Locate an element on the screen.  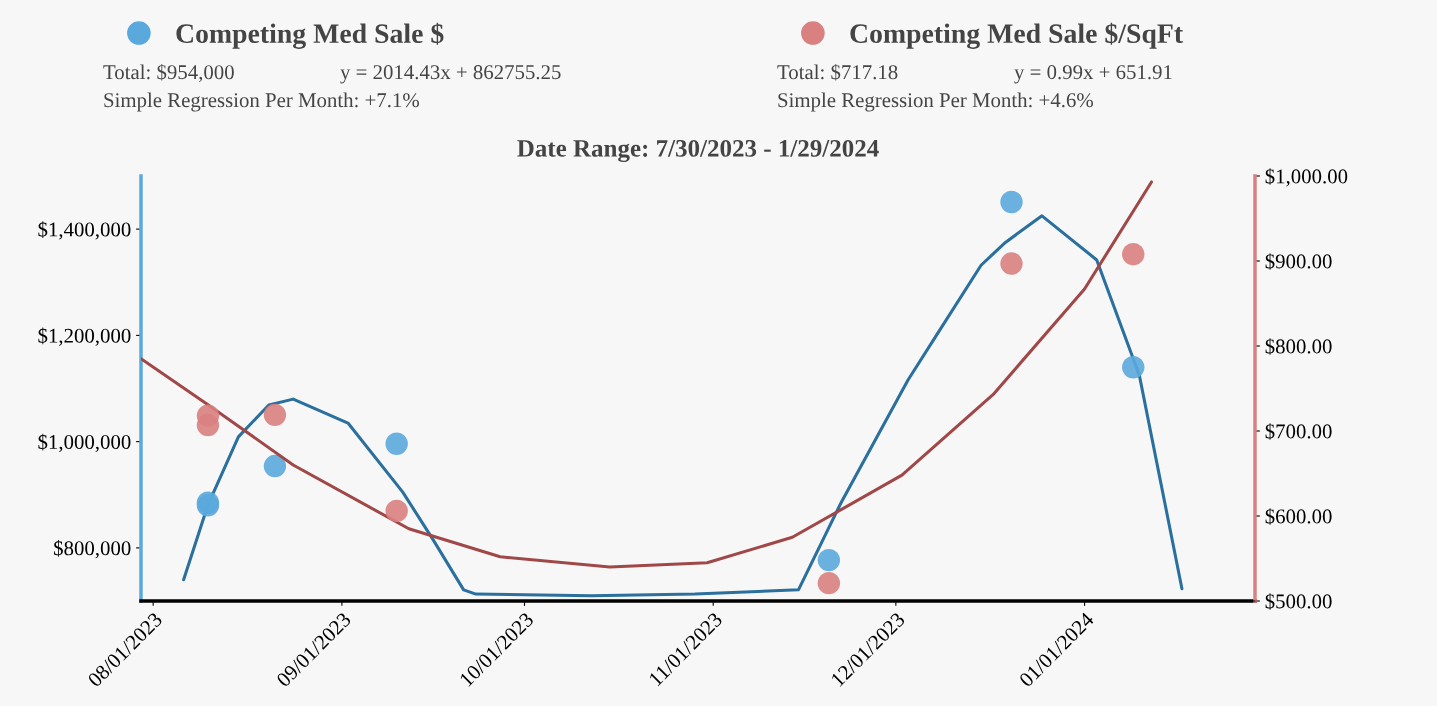
legend-label: Competing Med Sale $ is located at coordinates (310, 35).